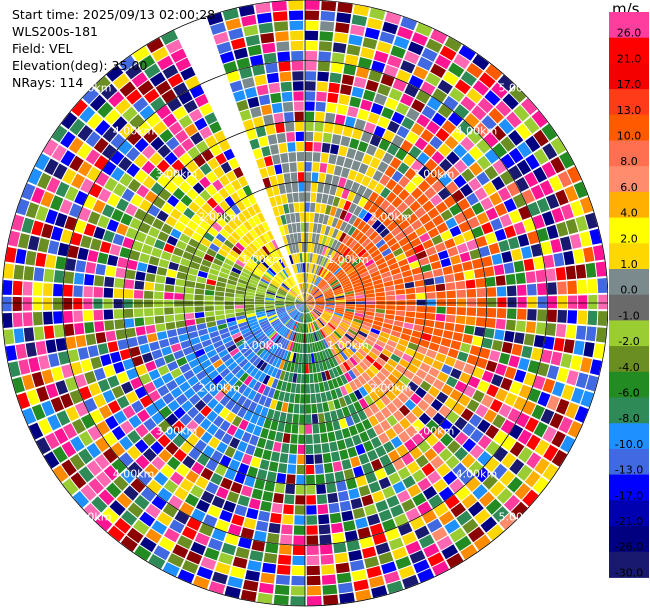  Describe the element at coordinates (629, 282) in the screenshot. I see `colorbar-swatch` at that location.